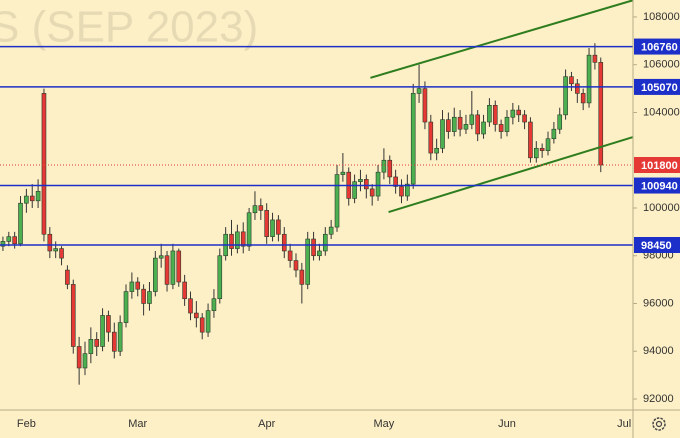 This screenshot has height=438, width=680. I want to click on settings-icon, so click(659, 424).